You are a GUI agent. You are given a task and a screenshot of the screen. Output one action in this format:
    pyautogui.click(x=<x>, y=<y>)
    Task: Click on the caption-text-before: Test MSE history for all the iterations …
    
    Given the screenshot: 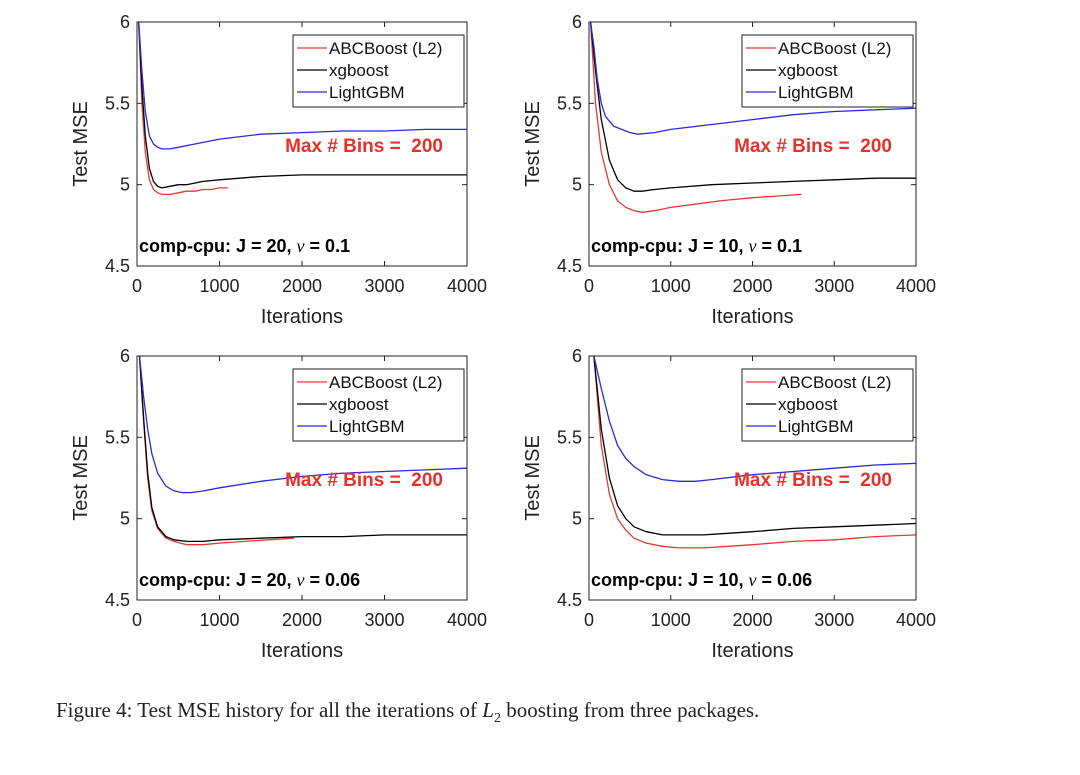 What is the action you would take?
    pyautogui.click(x=307, y=710)
    